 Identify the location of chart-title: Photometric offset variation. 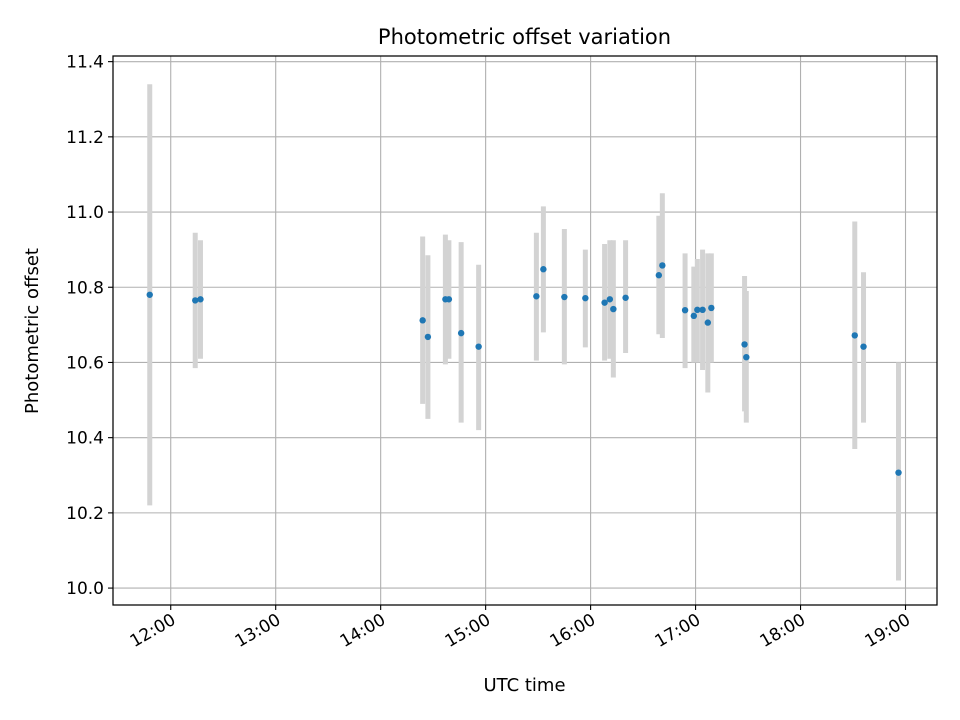
(524, 37).